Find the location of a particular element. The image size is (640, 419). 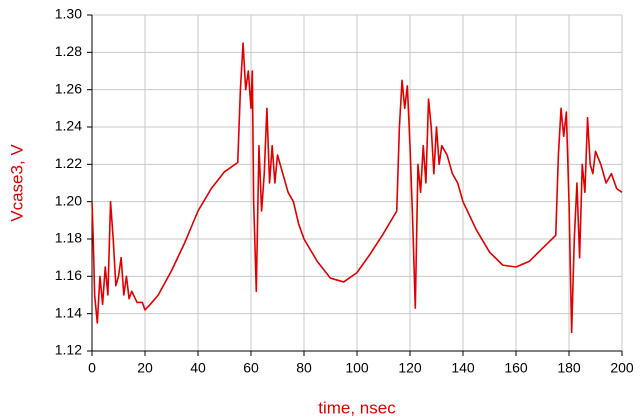

x-tick-label: 180 is located at coordinates (569, 368).